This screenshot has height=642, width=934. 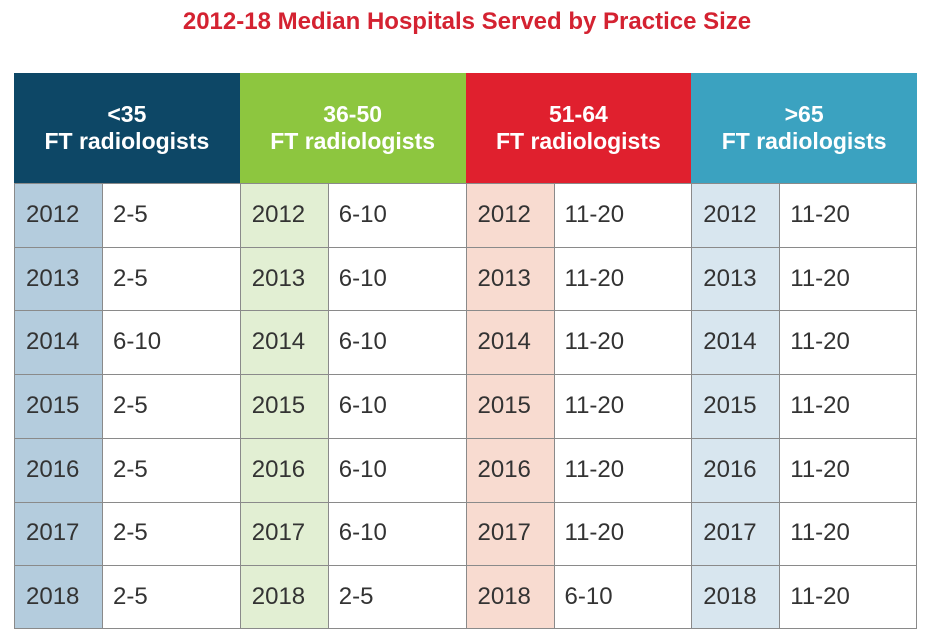 I want to click on table-row: 2013 2-5, so click(x=127, y=278).